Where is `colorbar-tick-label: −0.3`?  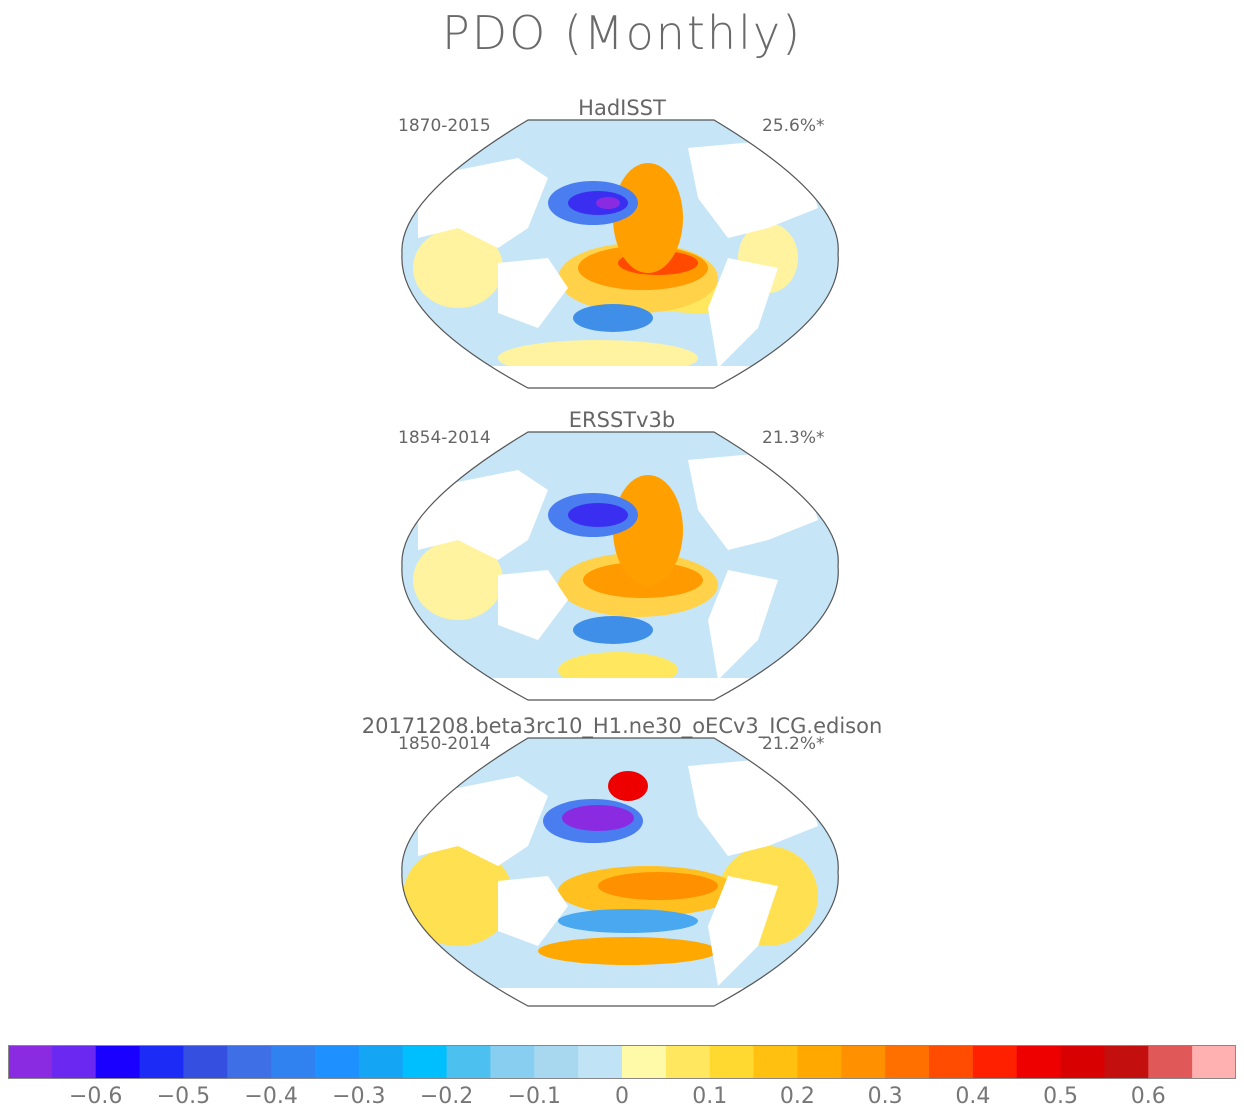 colorbar-tick-label: −0.3 is located at coordinates (359, 1096).